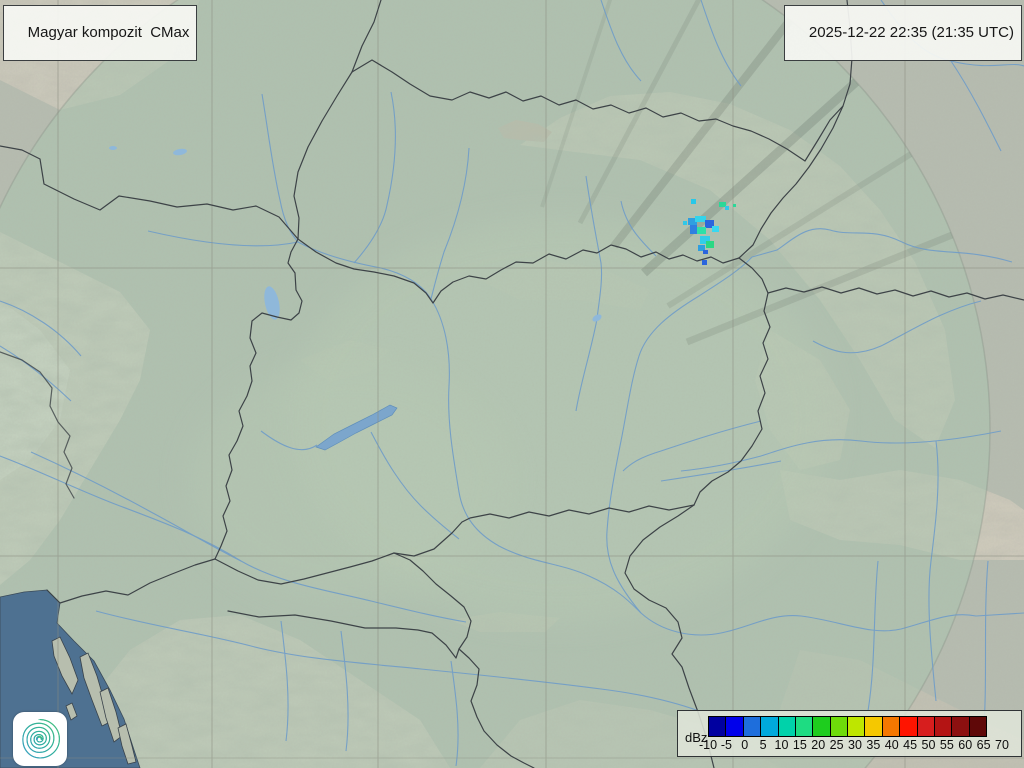  What do you see at coordinates (94, 700) in the screenshot?
I see `adriatic-islands` at bounding box center [94, 700].